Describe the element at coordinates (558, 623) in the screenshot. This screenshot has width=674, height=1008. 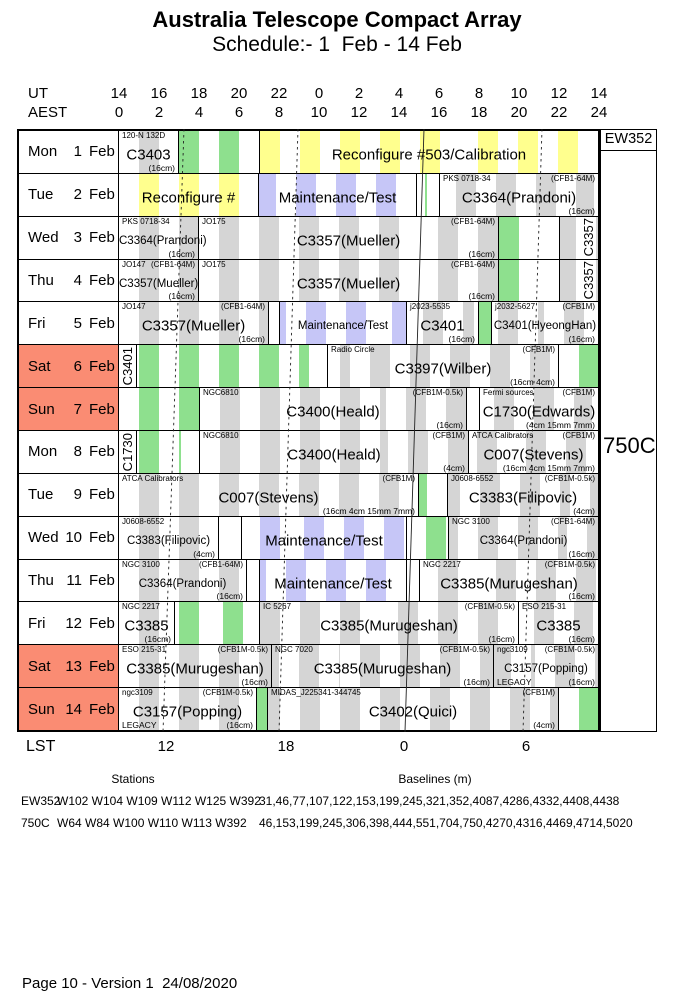
I see `block-C3385: ESO 215-31 C3385 (16cm)` at that location.